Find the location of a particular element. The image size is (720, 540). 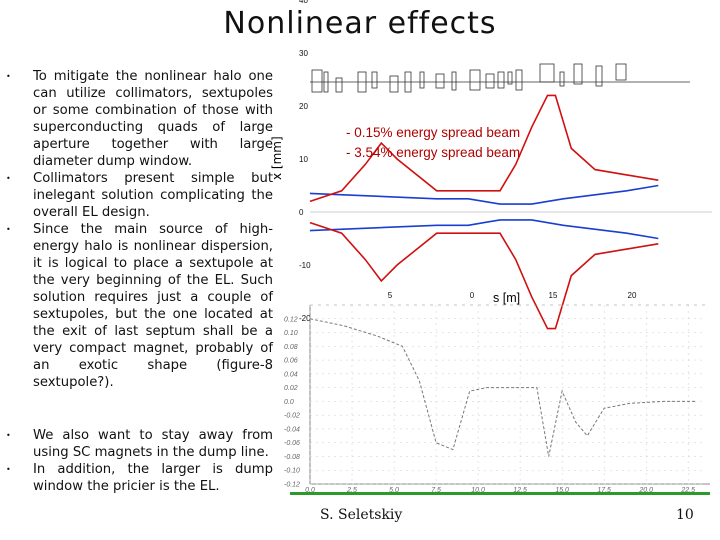

y-tick-label: 20 is located at coordinates (303, 106).